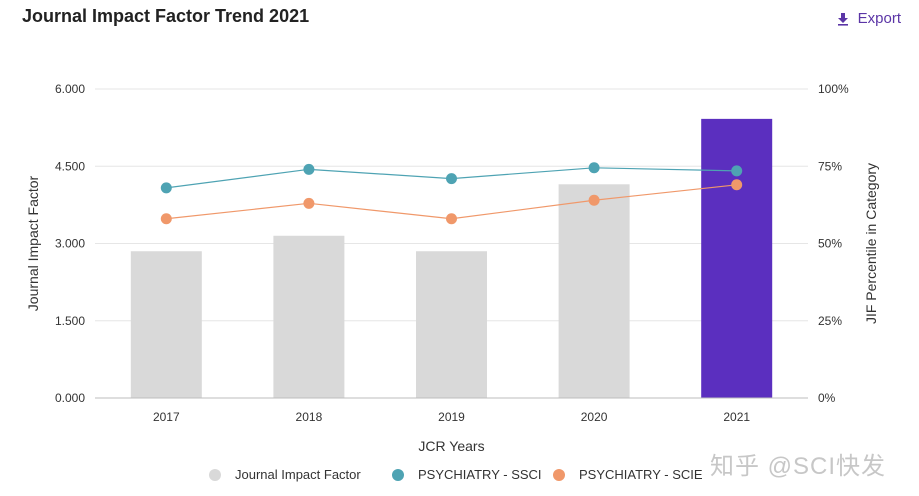 The height and width of the screenshot is (496, 919). What do you see at coordinates (70, 244) in the screenshot?
I see `y-tick-label: 3.000` at bounding box center [70, 244].